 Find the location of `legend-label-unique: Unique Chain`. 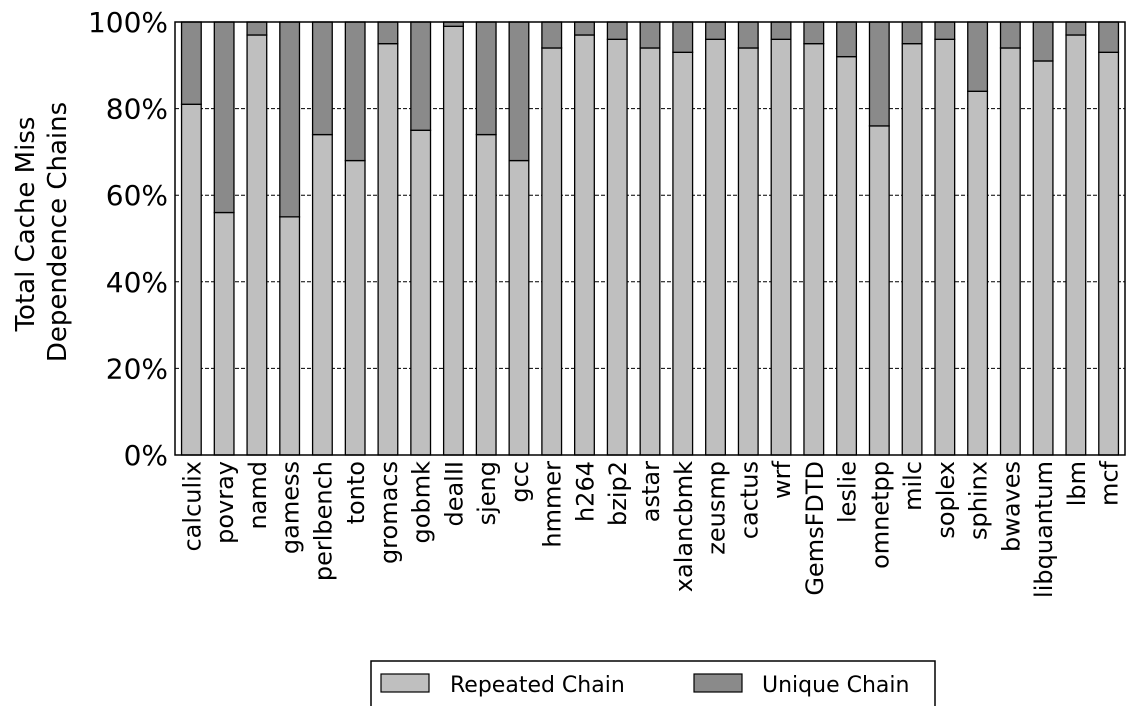

legend-label-unique: Unique Chain is located at coordinates (835, 685).